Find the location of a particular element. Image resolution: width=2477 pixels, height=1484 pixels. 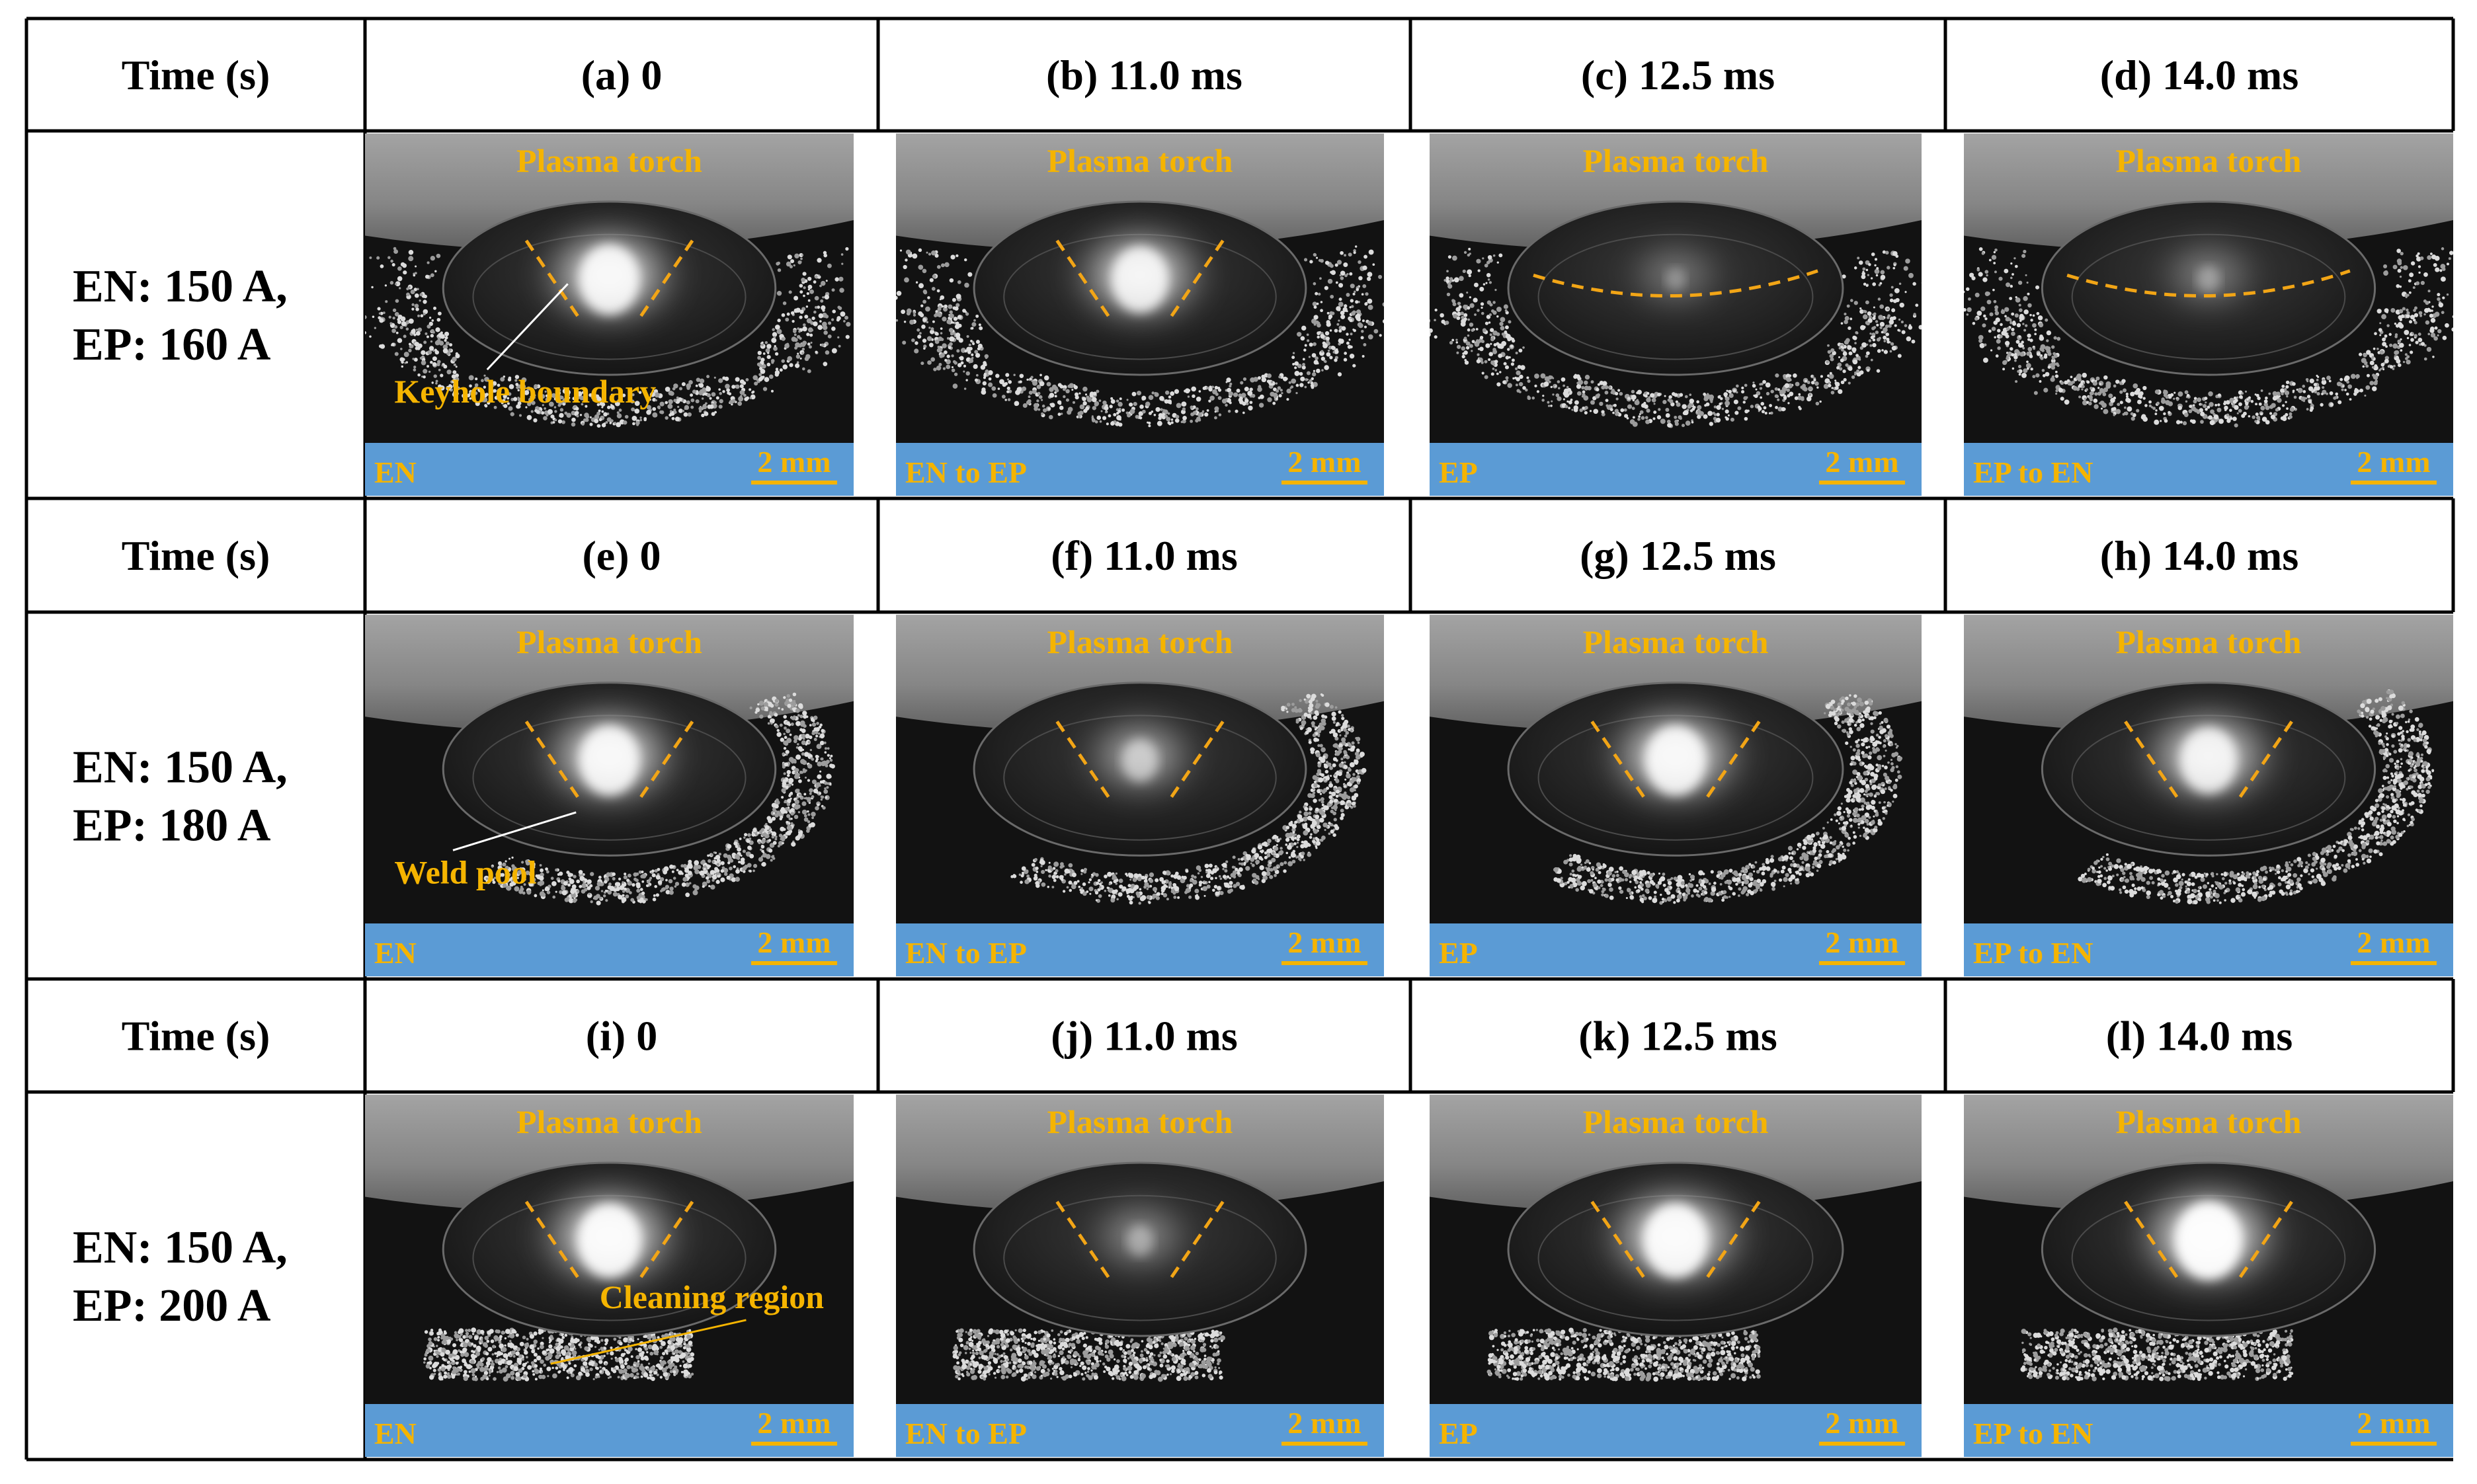

micrograph-panel: Plasma torch Cleaning region EN 2 mm is located at coordinates (609, 1276).